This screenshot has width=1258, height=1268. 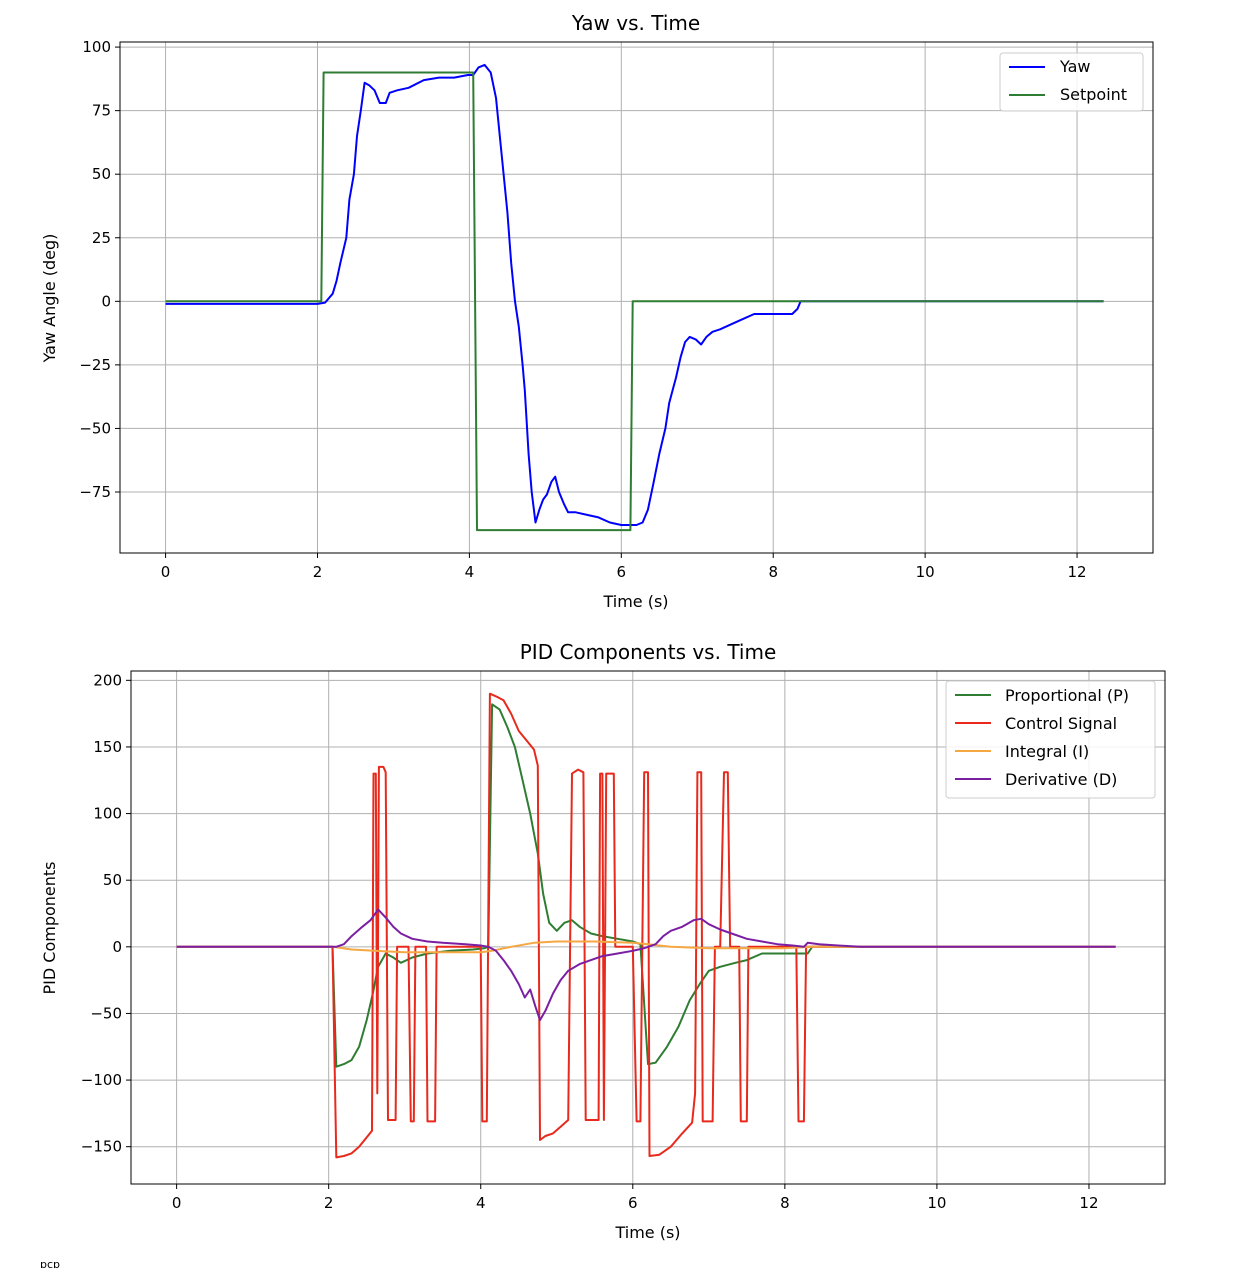 I want to click on y-tick-label: 75, so click(x=101, y=111).